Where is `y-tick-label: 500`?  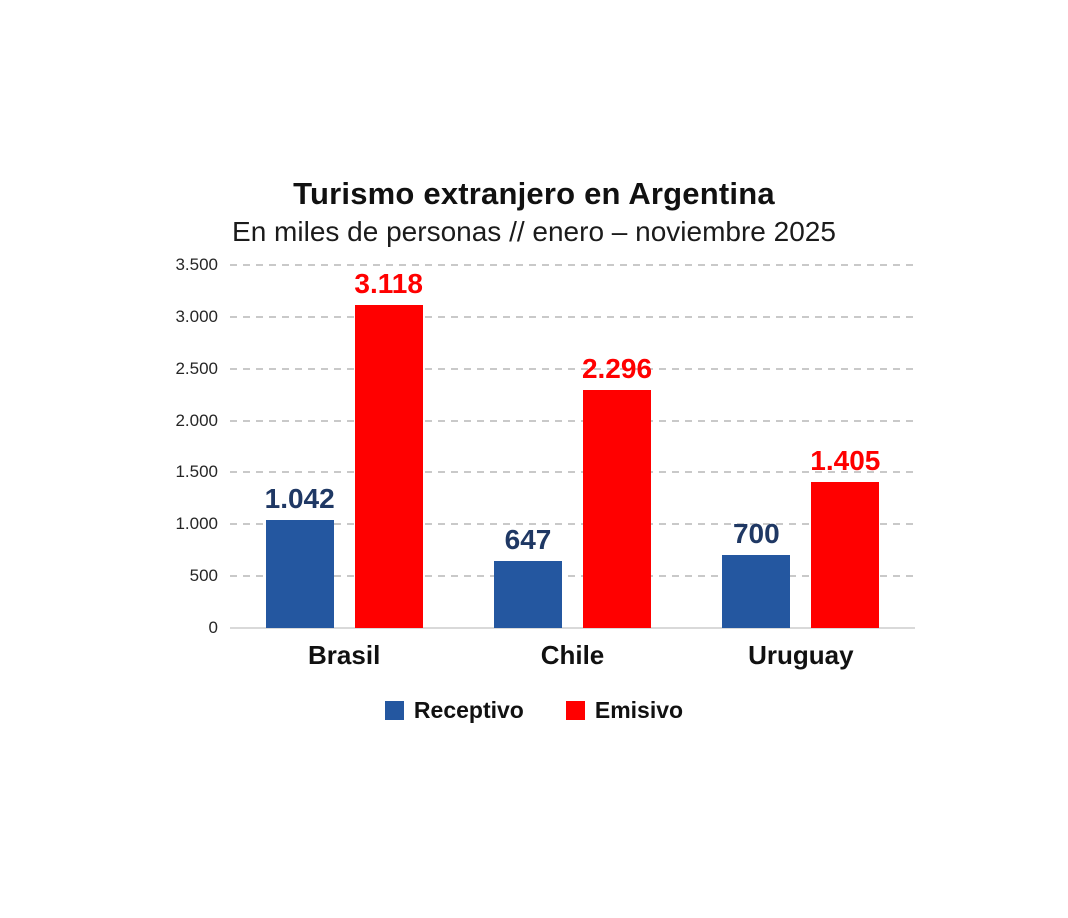 y-tick-label: 500 is located at coordinates (203, 576).